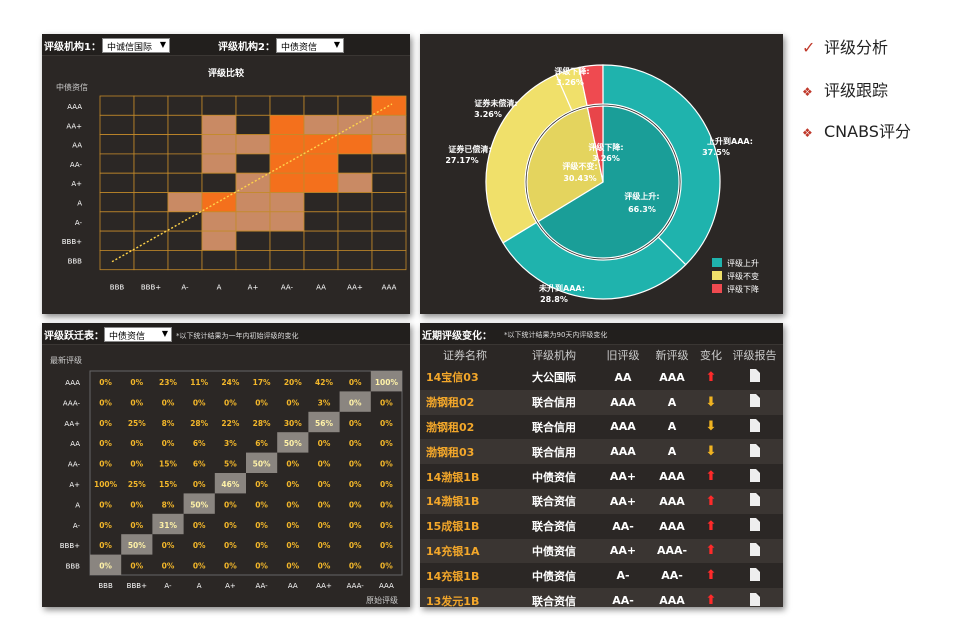 The image size is (960, 643). What do you see at coordinates (554, 501) in the screenshot?
I see `rating-agency: 联合资信` at bounding box center [554, 501].